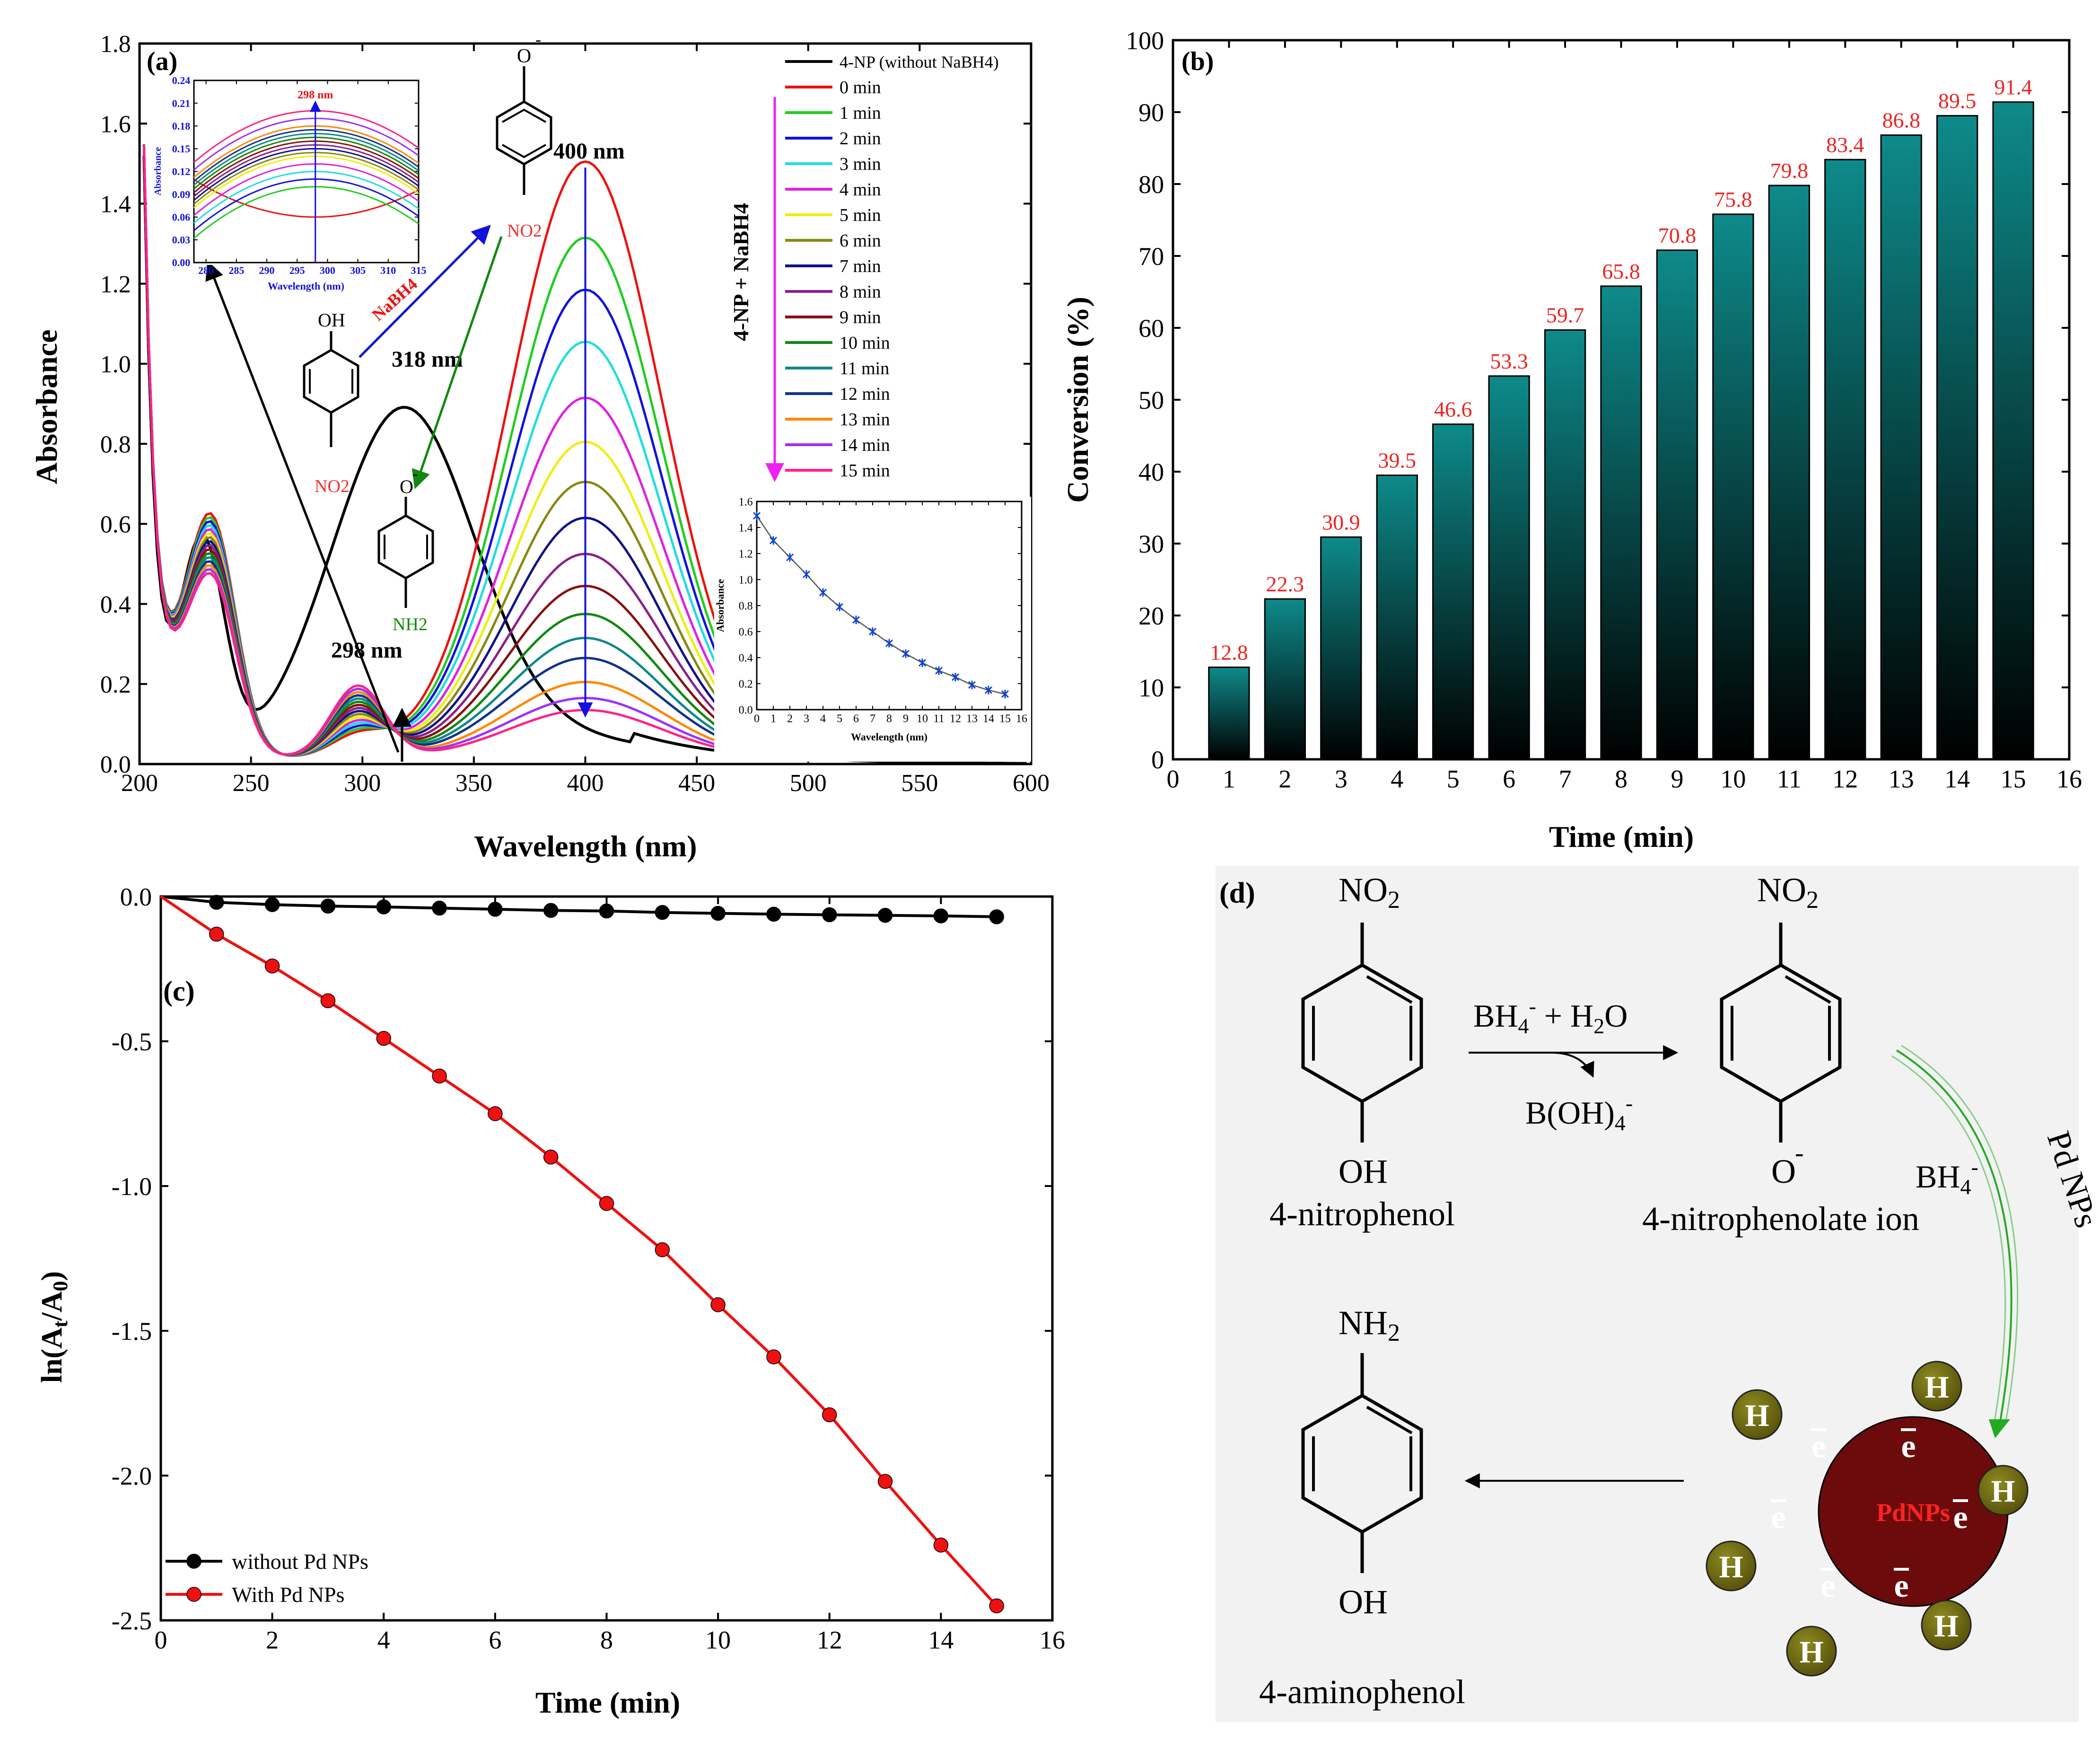 The width and height of the screenshot is (2100, 1741). What do you see at coordinates (1677, 779) in the screenshot?
I see `x-tick-label: 9` at bounding box center [1677, 779].